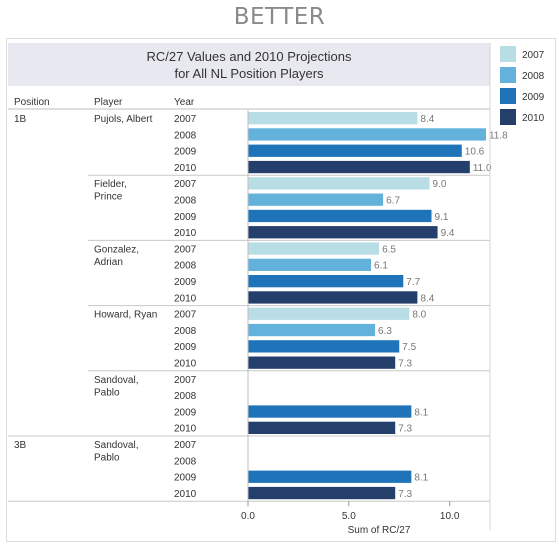  What do you see at coordinates (249, 56) in the screenshot?
I see `chart-title: RC/27 Values and 2010 Projections` at bounding box center [249, 56].